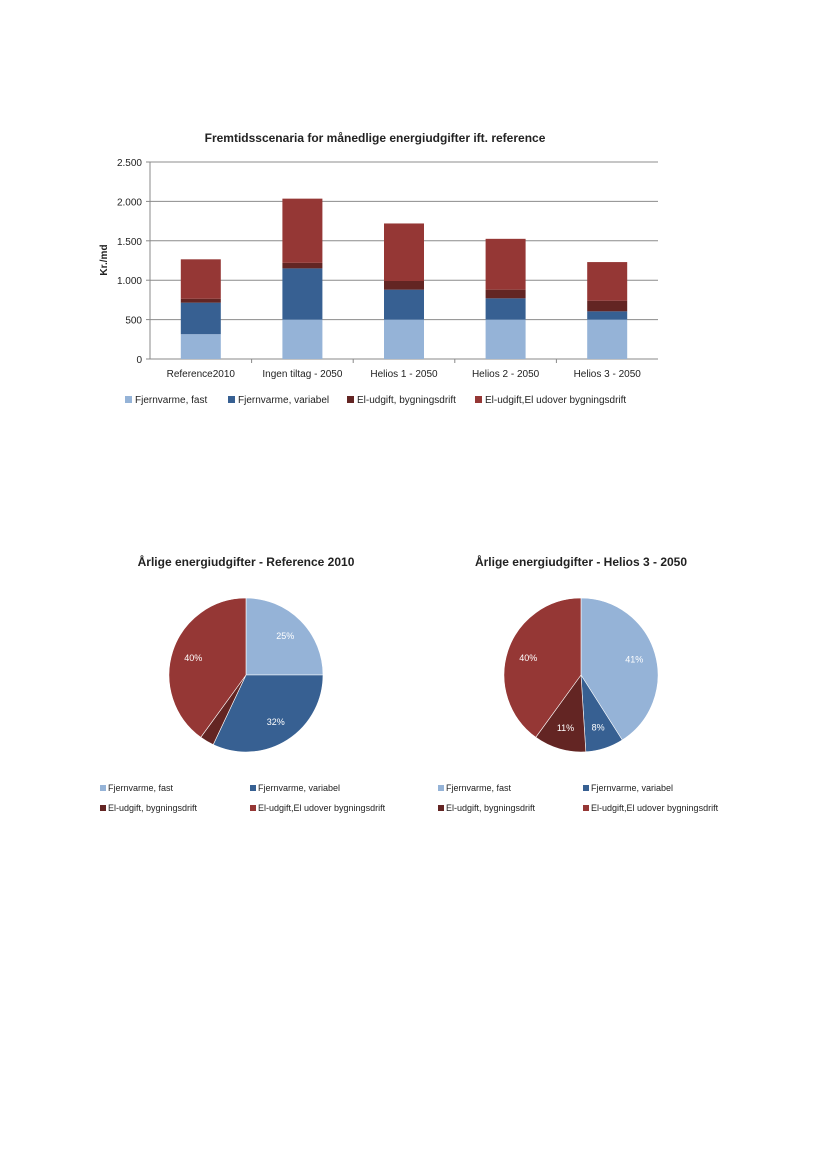  What do you see at coordinates (129, 202) in the screenshot?
I see `y-tick-label: 2.000` at bounding box center [129, 202].